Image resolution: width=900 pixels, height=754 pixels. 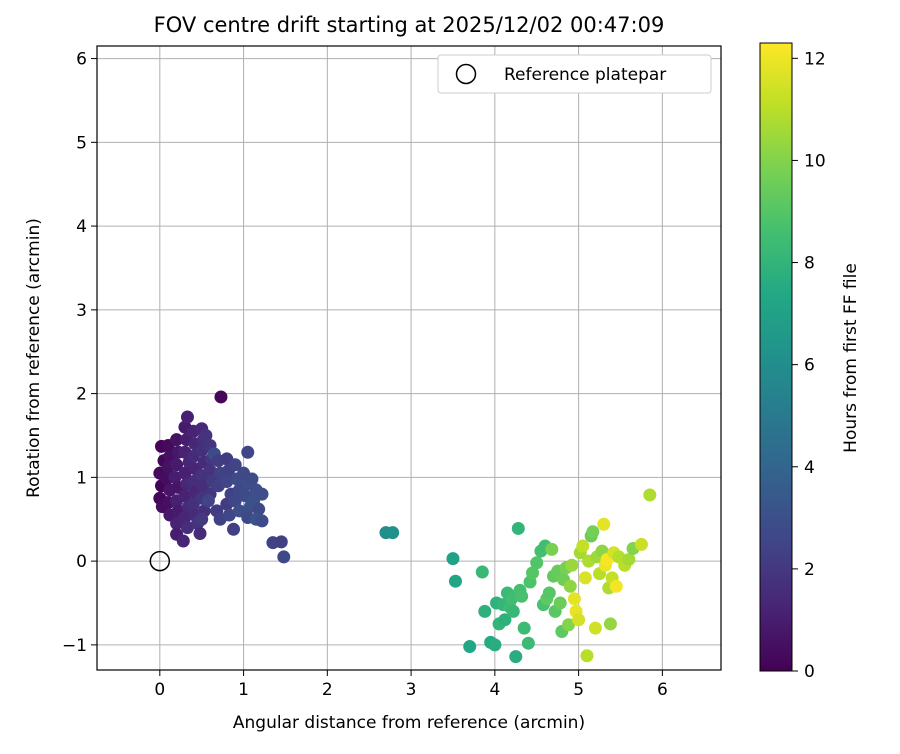 I want to click on colorbar-tick-label: 0, so click(x=809, y=672).